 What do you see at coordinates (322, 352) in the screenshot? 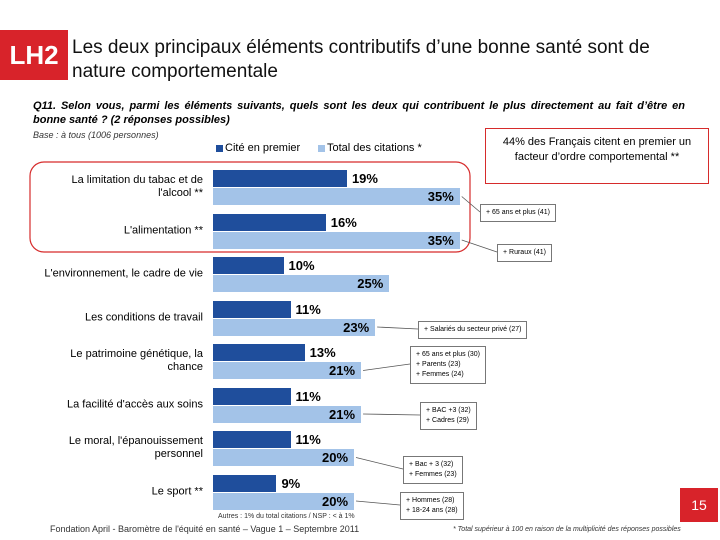
I see `value-label: 13%` at bounding box center [322, 352].